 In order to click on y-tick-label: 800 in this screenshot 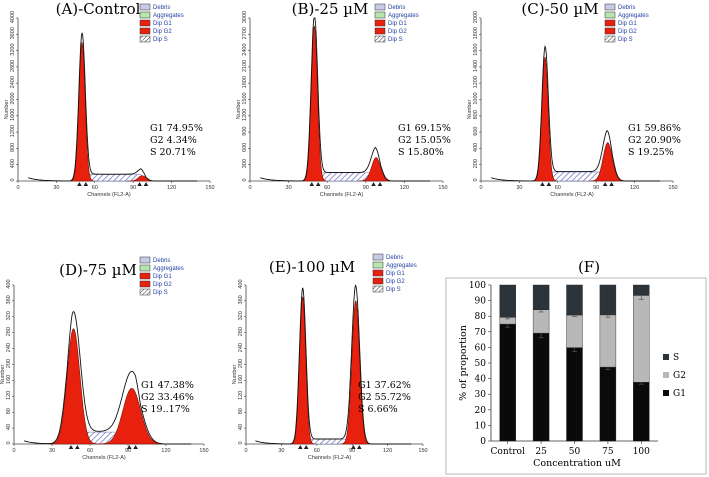, I will do `click(13, 147)`.